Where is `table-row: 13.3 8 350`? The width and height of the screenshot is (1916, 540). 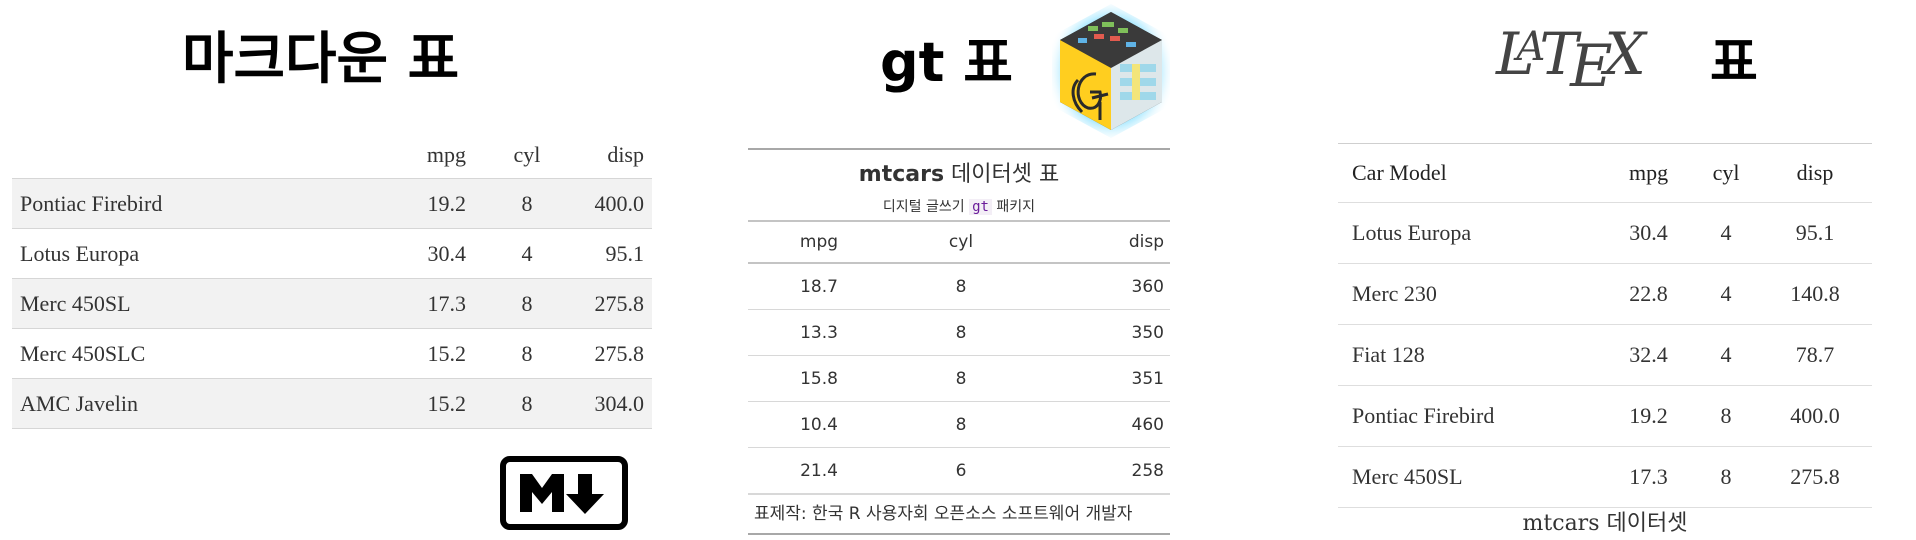
table-row: 13.3 8 350 is located at coordinates (959, 332).